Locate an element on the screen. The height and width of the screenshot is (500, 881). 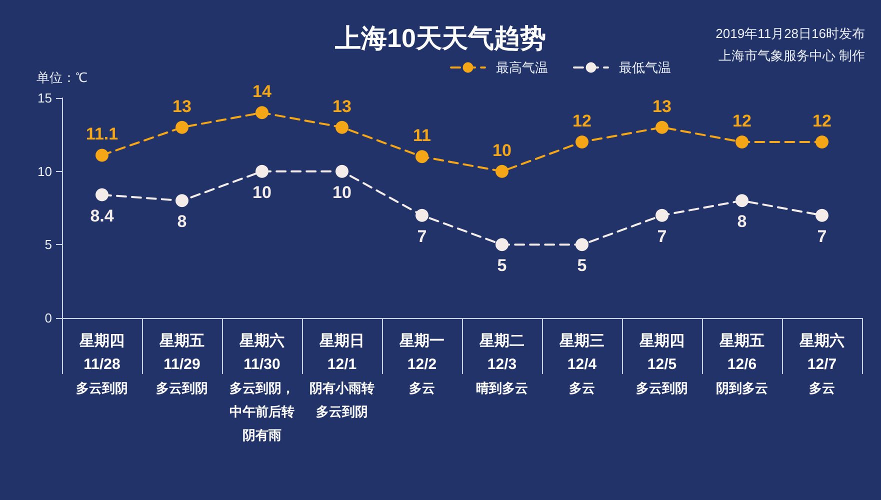
x-tick-label: 星期三 12/4 多云 is located at coordinates (581, 364).